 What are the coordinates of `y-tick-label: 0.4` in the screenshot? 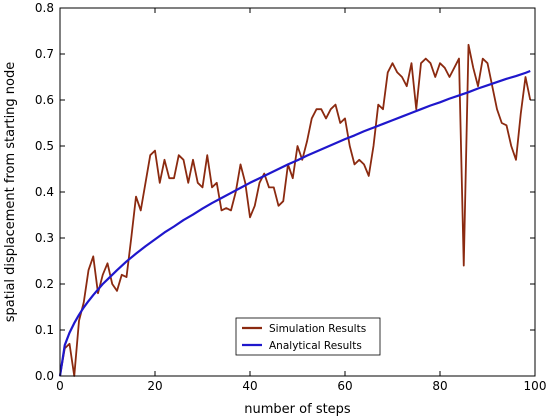 It's located at (44, 192).